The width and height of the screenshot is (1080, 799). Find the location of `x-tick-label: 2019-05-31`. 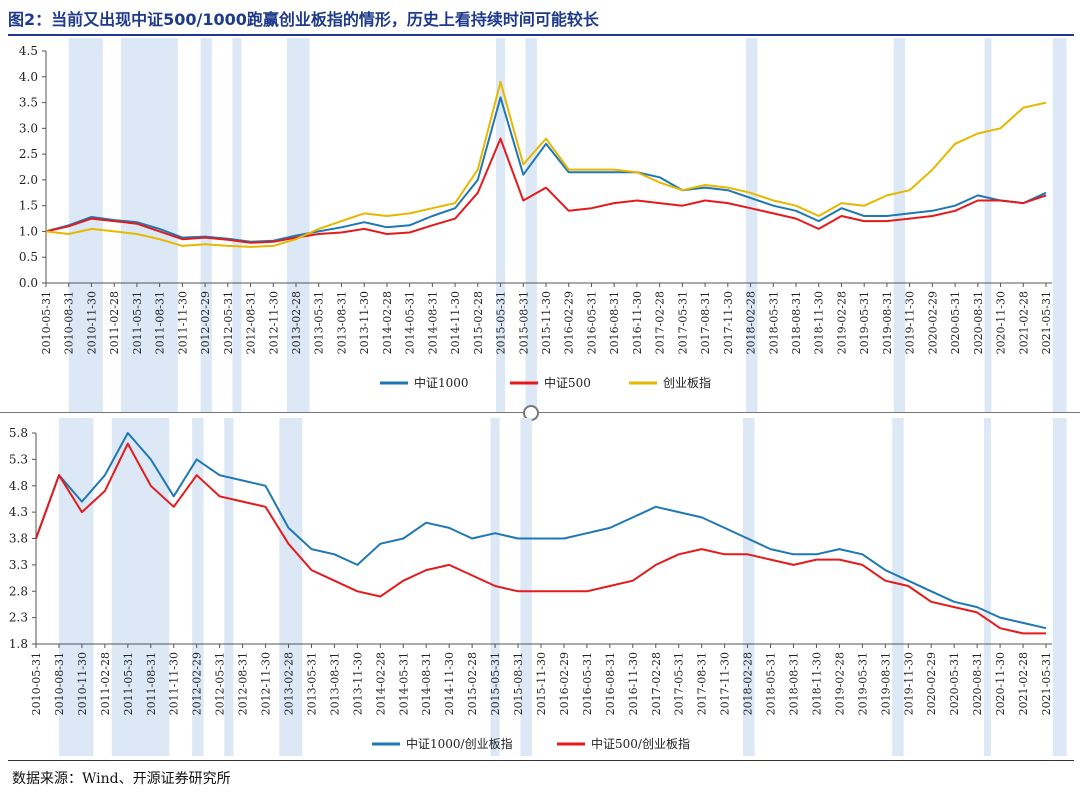

x-tick-label: 2019-05-31 is located at coordinates (864, 322).